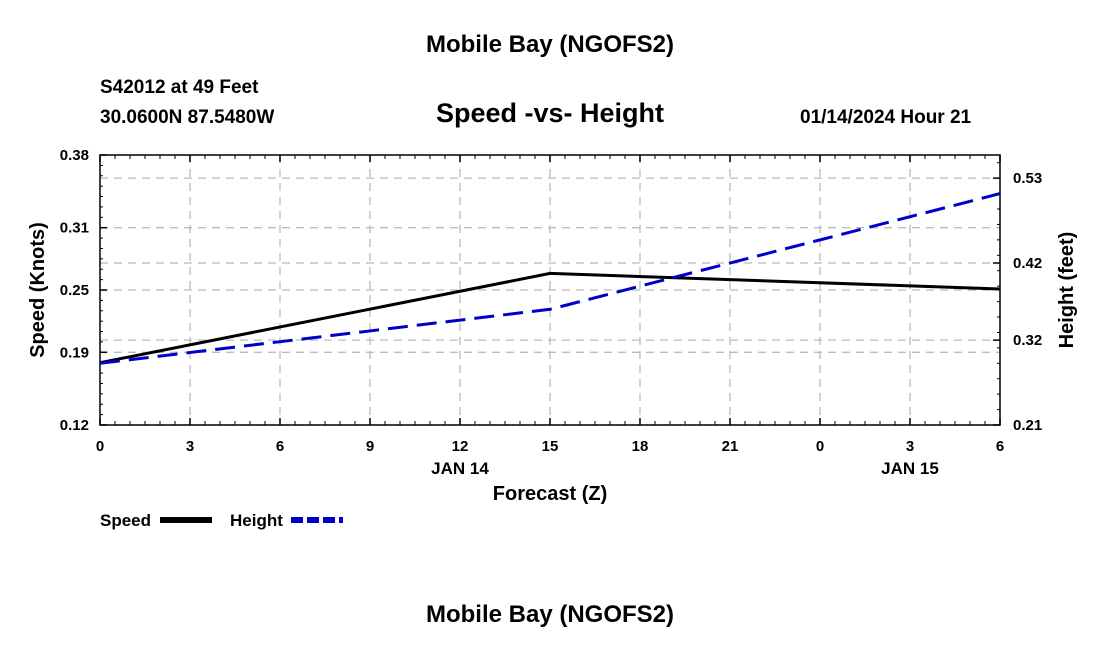 This screenshot has height=650, width=1100. Describe the element at coordinates (550, 44) in the screenshot. I see `page-title: Mobile Bay (NGOFS2)` at that location.